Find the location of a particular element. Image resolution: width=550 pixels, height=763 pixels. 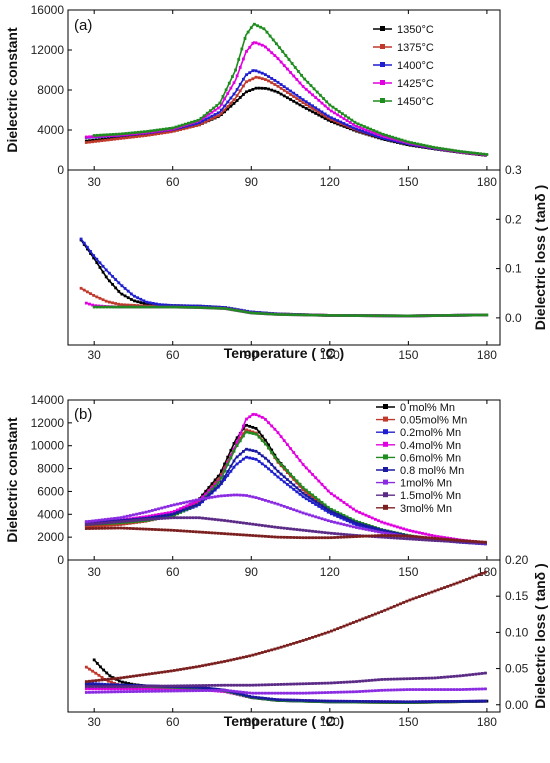

y2-tick-label: 0.05 is located at coordinates (517, 669).